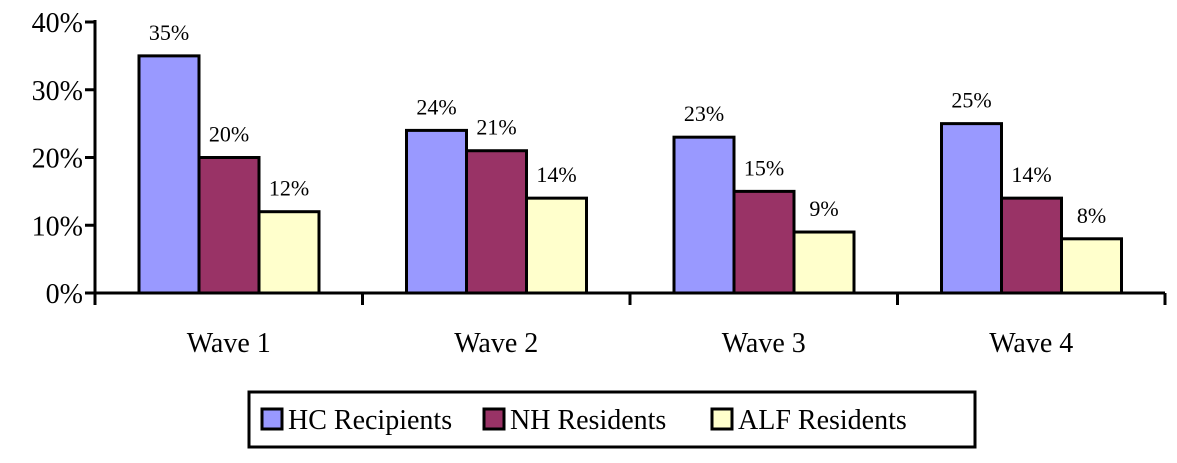 The image size is (1177, 463). What do you see at coordinates (764, 343) in the screenshot?
I see `x-tick-label: Wave 3` at bounding box center [764, 343].